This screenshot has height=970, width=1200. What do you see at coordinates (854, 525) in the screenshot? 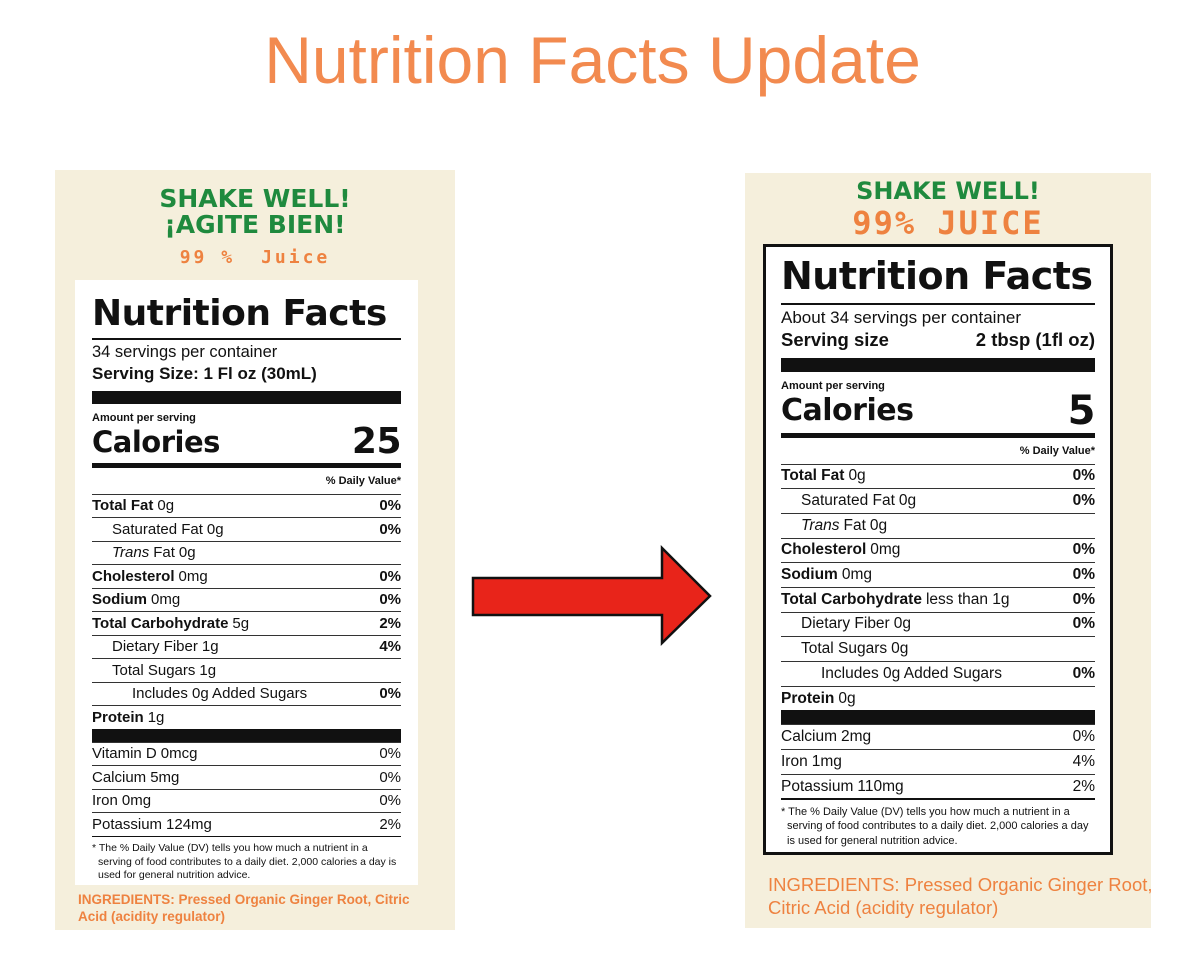
I see `nutrient-label: Fat` at bounding box center [854, 525].